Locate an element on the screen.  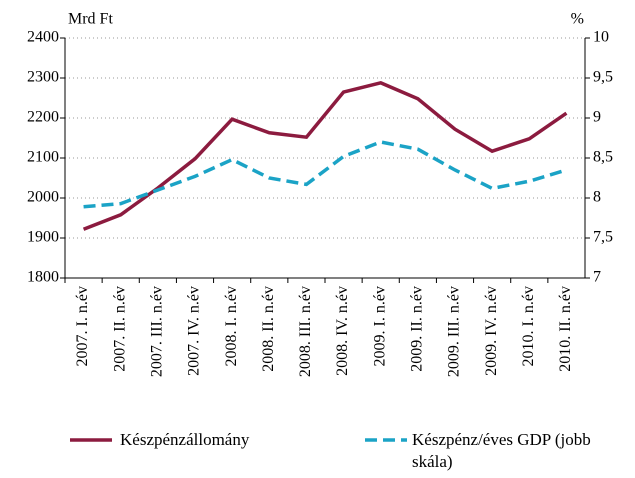
x-tick-label: 2007. I. n.év is located at coordinates (82, 326).